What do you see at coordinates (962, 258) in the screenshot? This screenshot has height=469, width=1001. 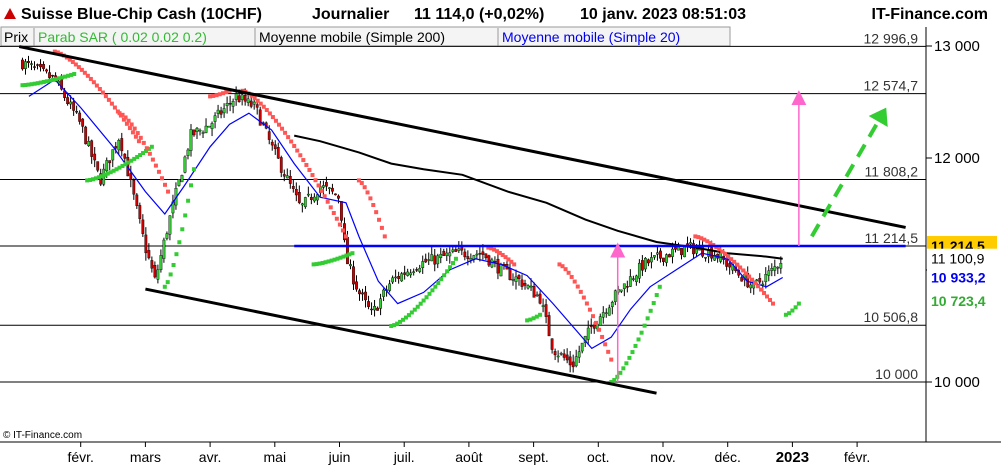 I see `price-tag-bg` at bounding box center [962, 258].